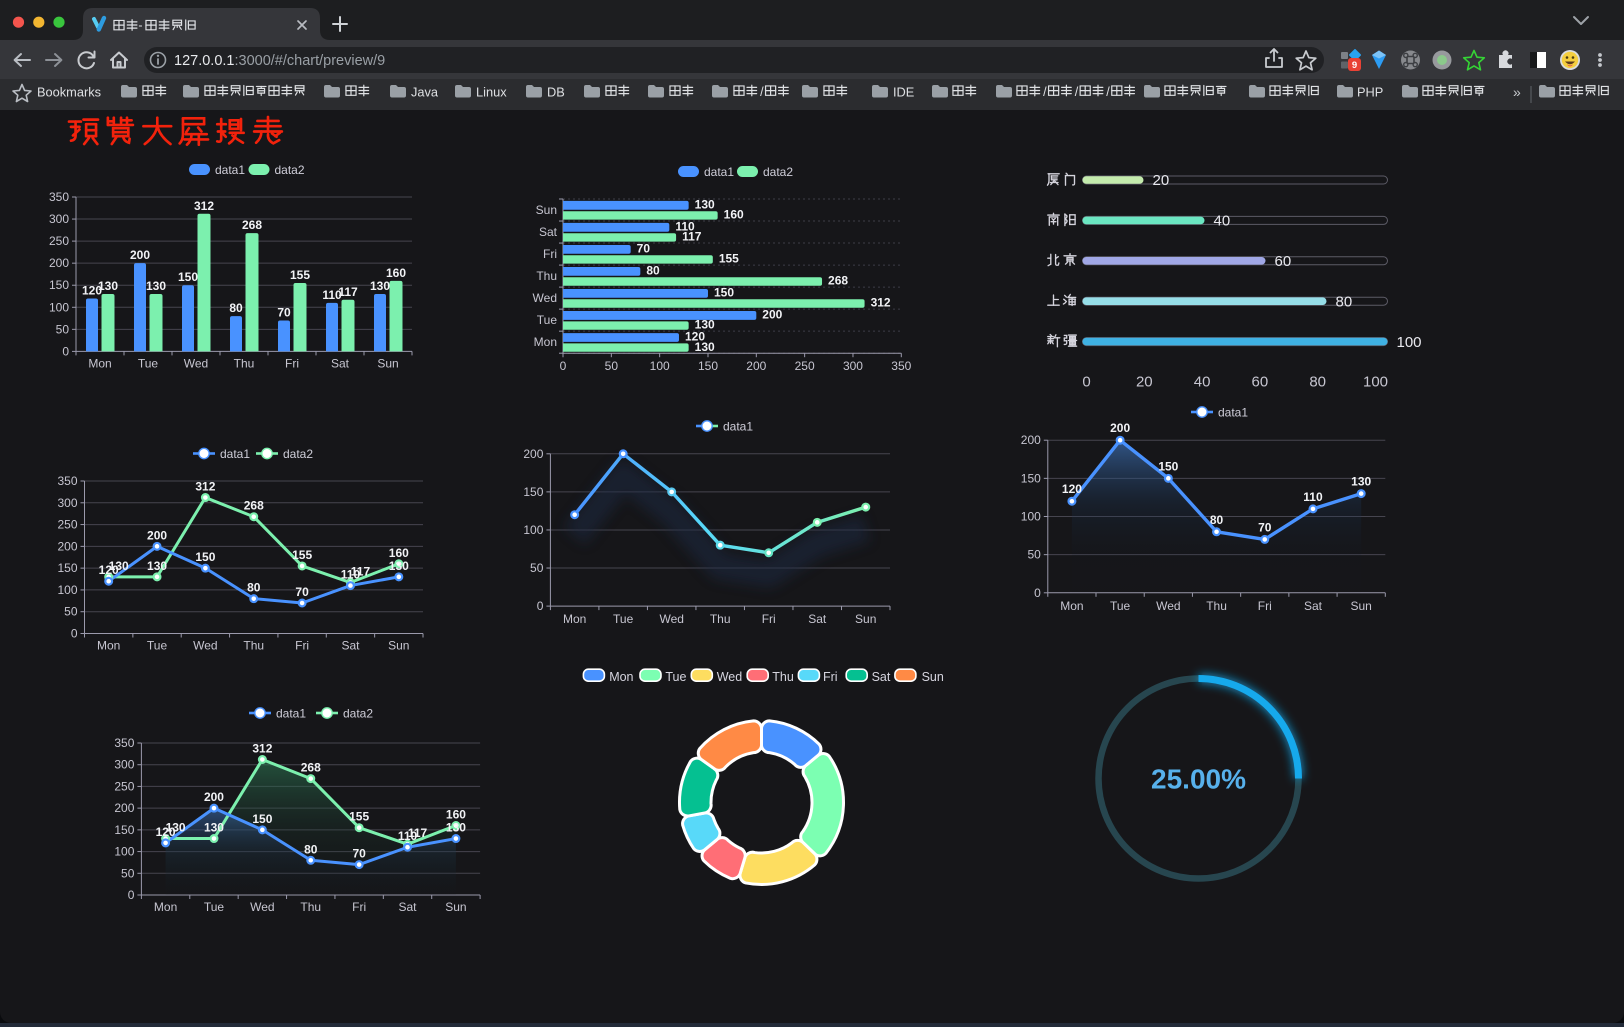  What do you see at coordinates (1354, 65) in the screenshot?
I see `svg-text: 9` at bounding box center [1354, 65].